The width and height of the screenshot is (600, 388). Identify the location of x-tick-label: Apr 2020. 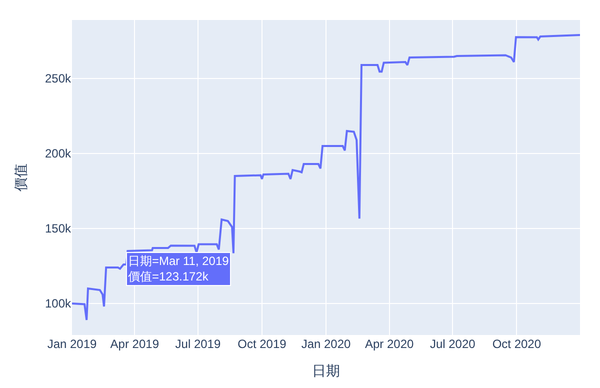
(389, 344).